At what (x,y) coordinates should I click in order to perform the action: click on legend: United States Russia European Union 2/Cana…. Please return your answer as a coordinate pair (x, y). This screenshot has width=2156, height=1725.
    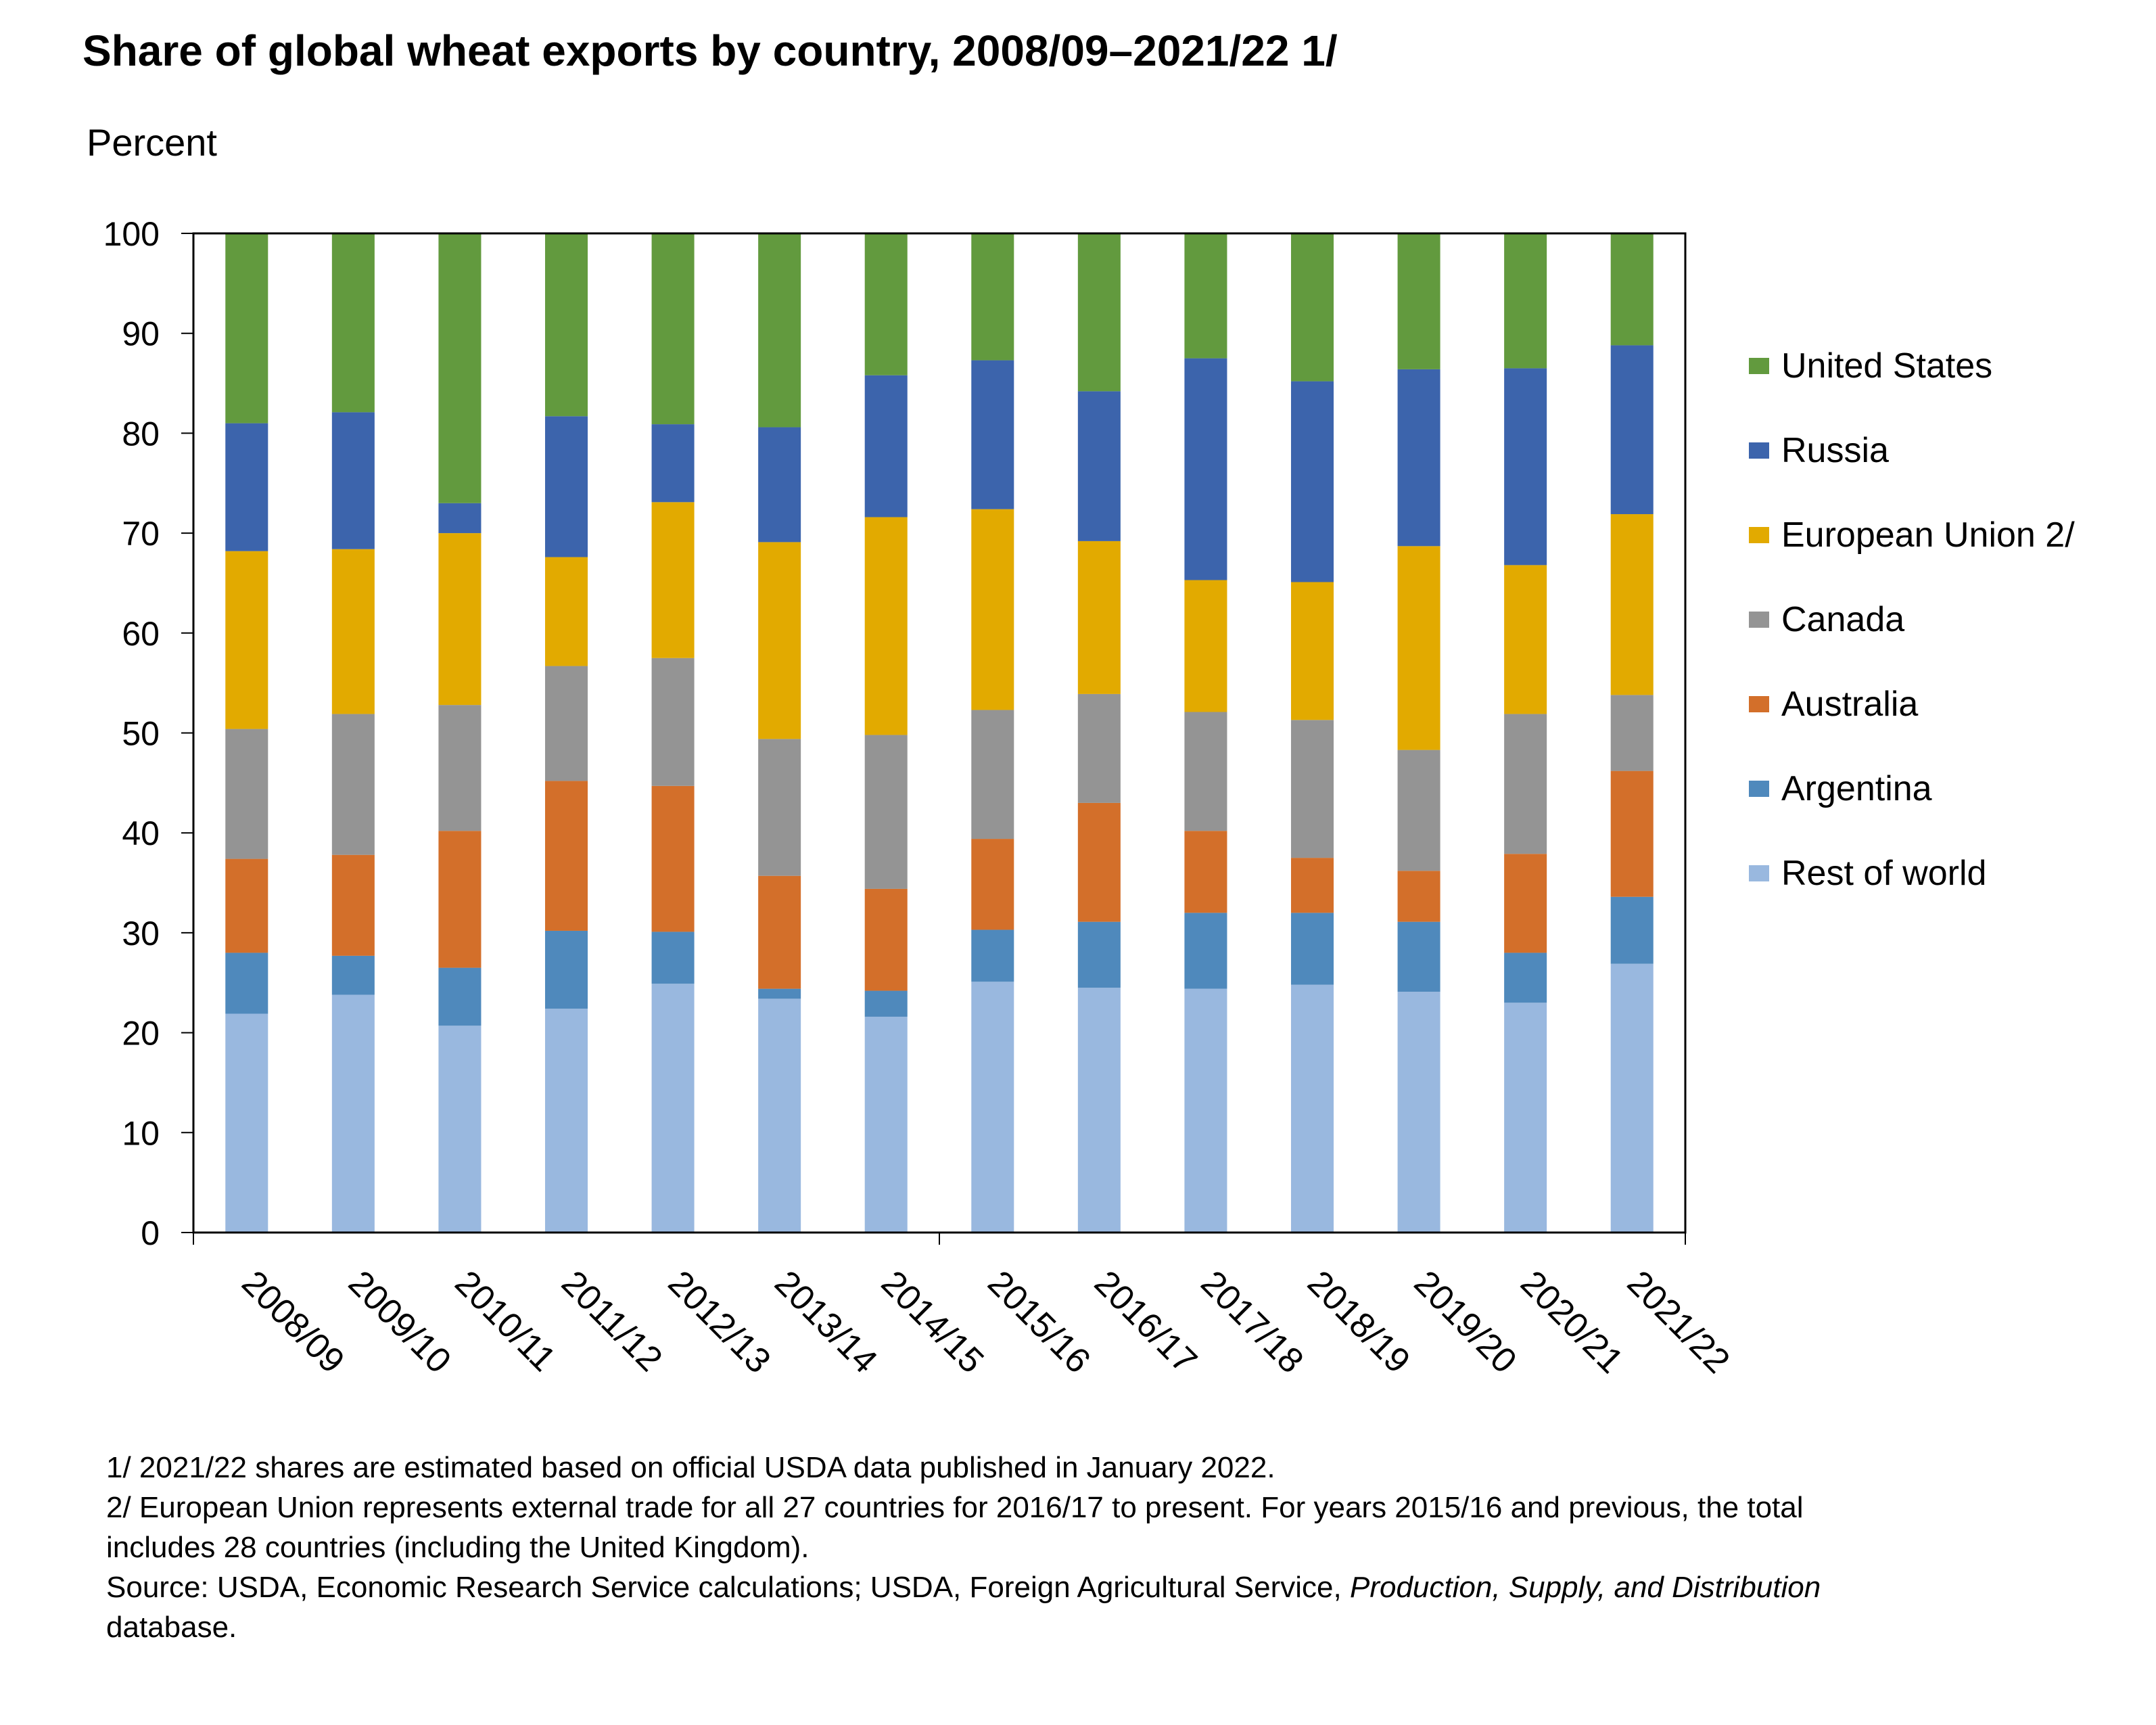
    Looking at the image, I should click on (1912, 619).